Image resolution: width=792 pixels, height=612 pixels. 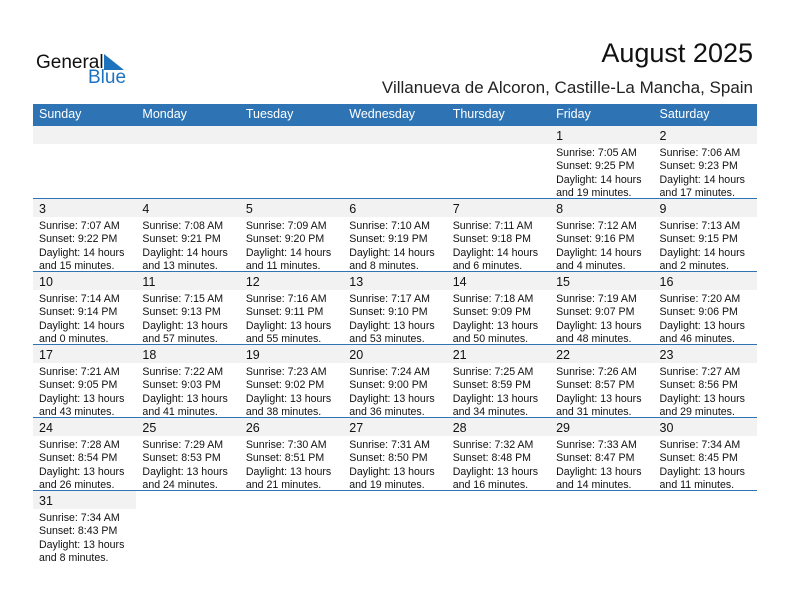 What do you see at coordinates (46, 428) in the screenshot?
I see `day-number: 24` at bounding box center [46, 428].